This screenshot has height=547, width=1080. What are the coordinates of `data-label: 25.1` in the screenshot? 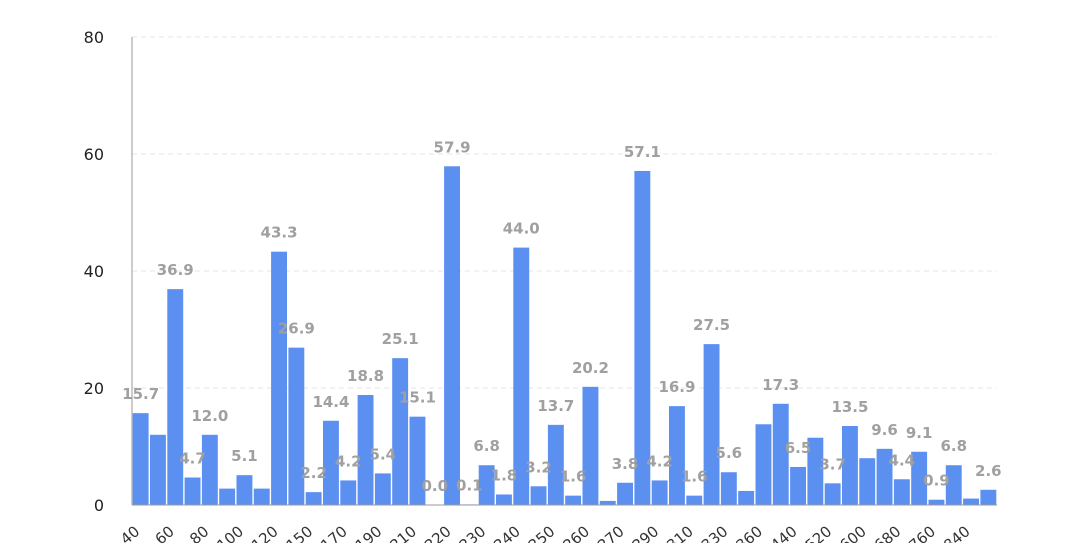 It's located at (400, 339).